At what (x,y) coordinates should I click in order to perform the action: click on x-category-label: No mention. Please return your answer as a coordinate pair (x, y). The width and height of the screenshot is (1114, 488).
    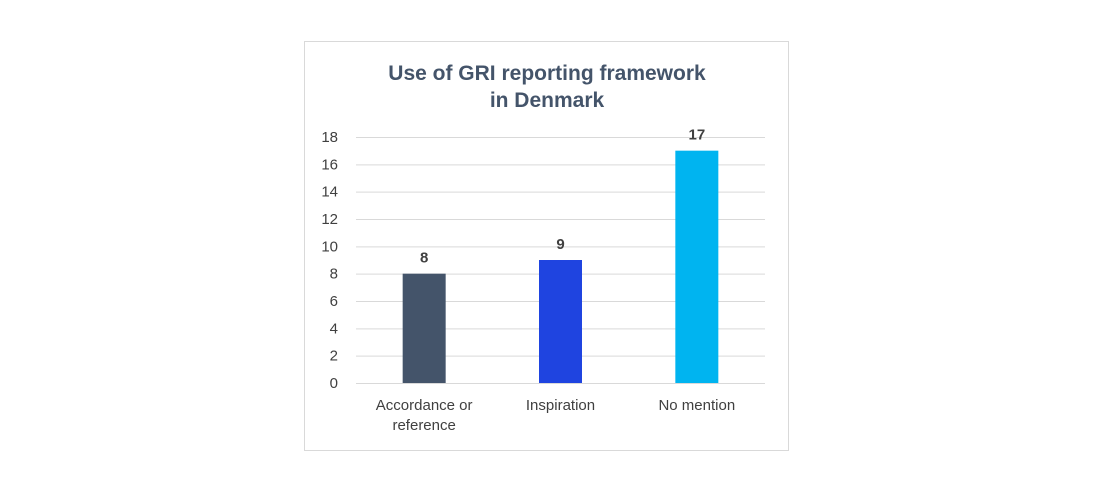
    Looking at the image, I should click on (696, 405).